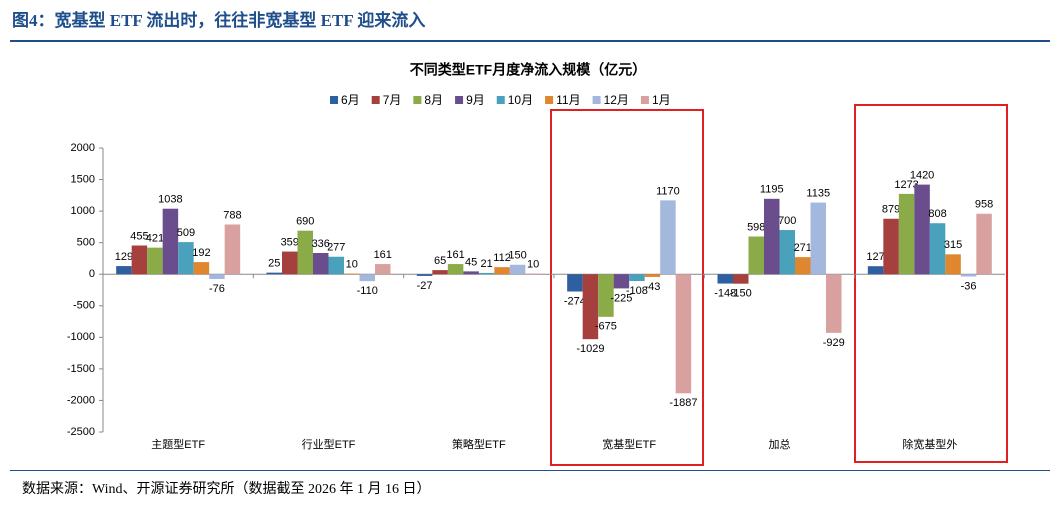 This screenshot has width=1058, height=506. Describe the element at coordinates (772, 190) in the screenshot. I see `value-label: 1195` at that location.